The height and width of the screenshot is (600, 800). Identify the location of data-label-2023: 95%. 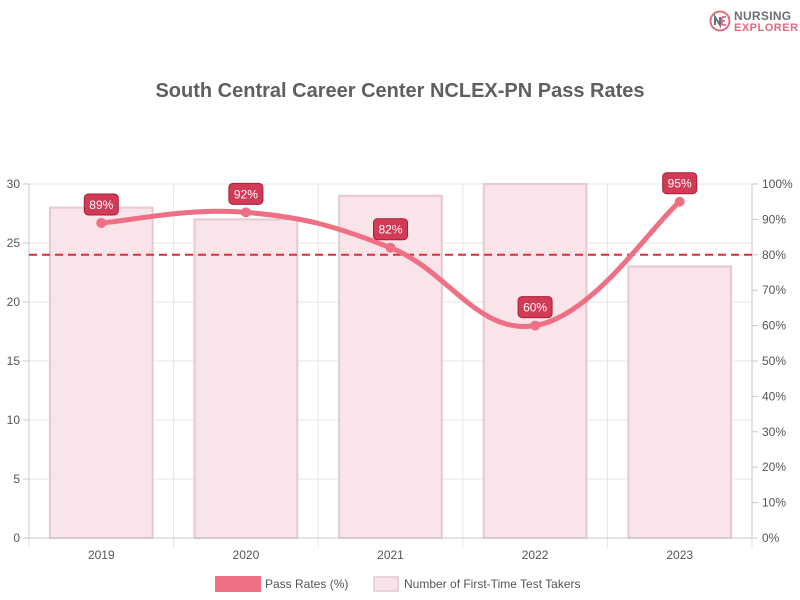
(680, 184).